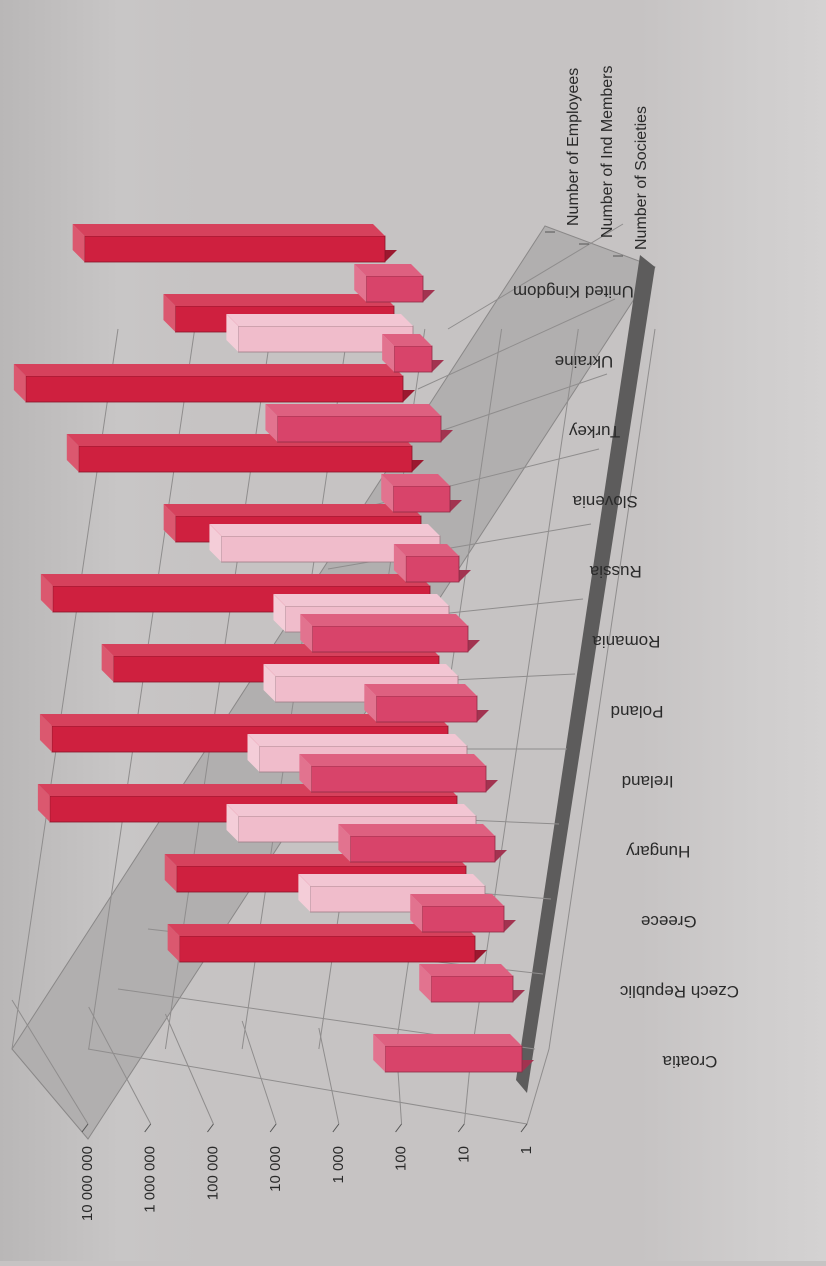  I want to click on category-label: Greece, so click(669, 921).